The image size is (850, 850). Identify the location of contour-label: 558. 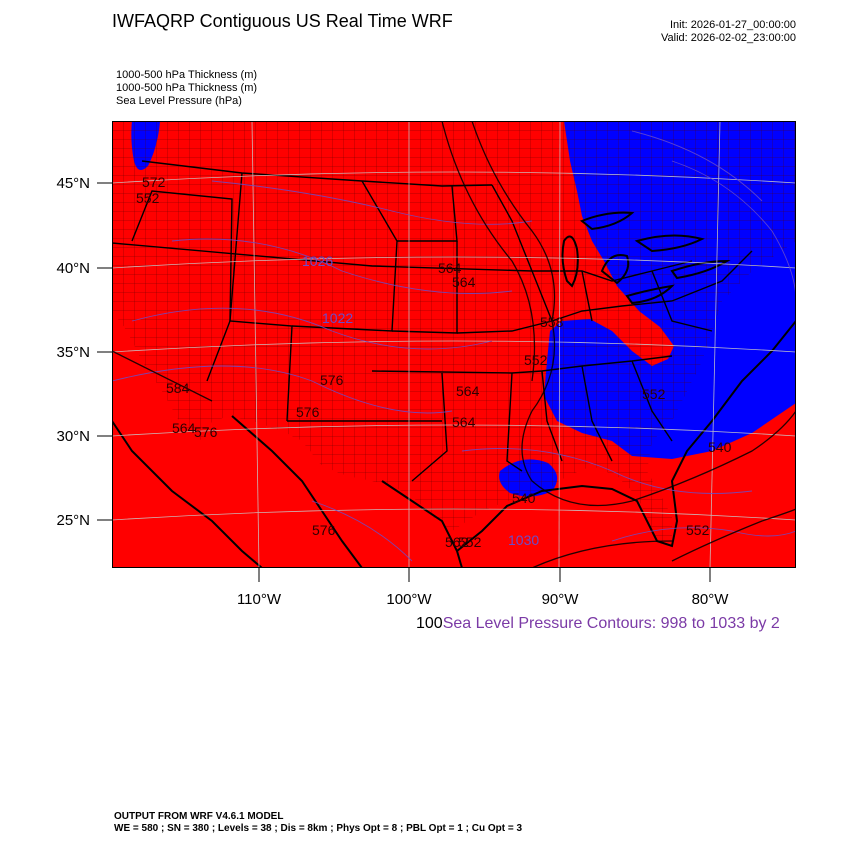
(552, 322).